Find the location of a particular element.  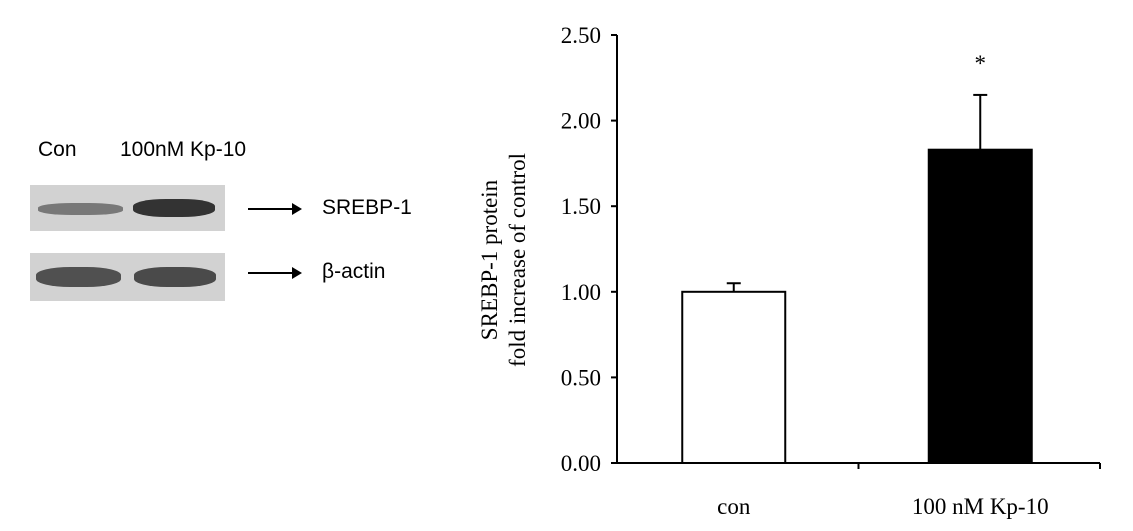

y-axis-title: SREBP-1 protein fold increase of control is located at coordinates (503, 260).